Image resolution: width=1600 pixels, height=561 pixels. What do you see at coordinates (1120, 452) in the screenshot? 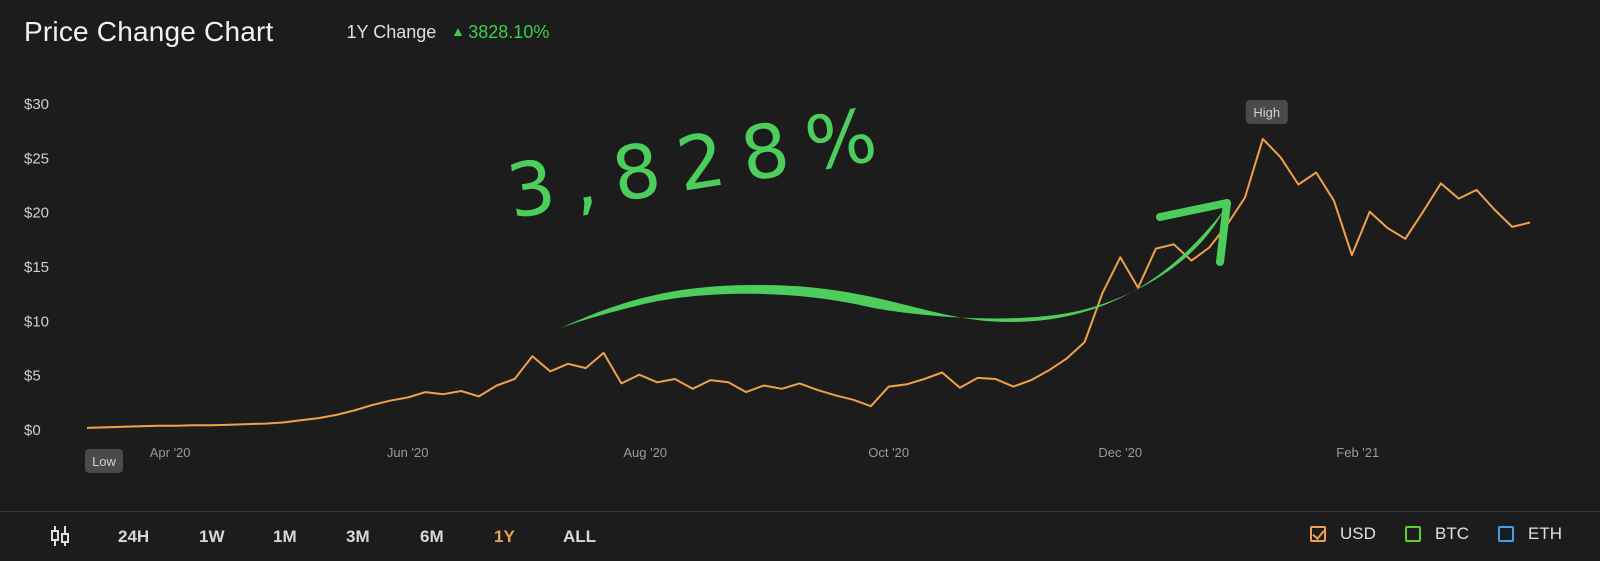
I see `x-tick-label: Dec '20` at bounding box center [1120, 452].